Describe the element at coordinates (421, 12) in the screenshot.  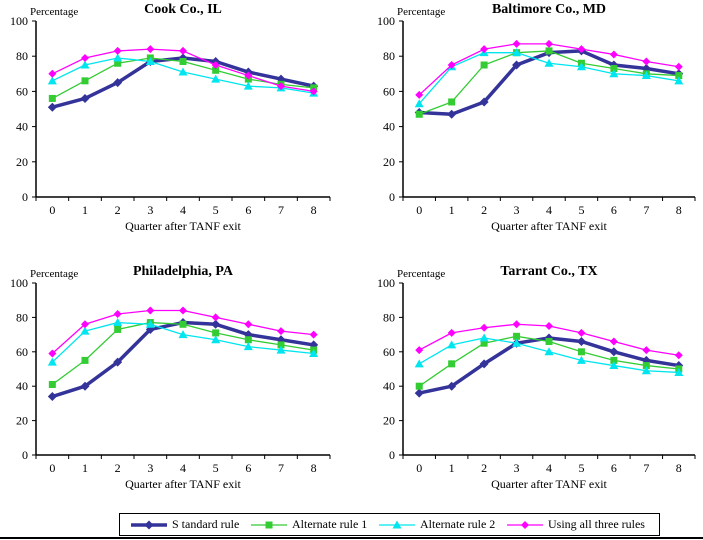
I see `y-axis-title: Percentage` at that location.